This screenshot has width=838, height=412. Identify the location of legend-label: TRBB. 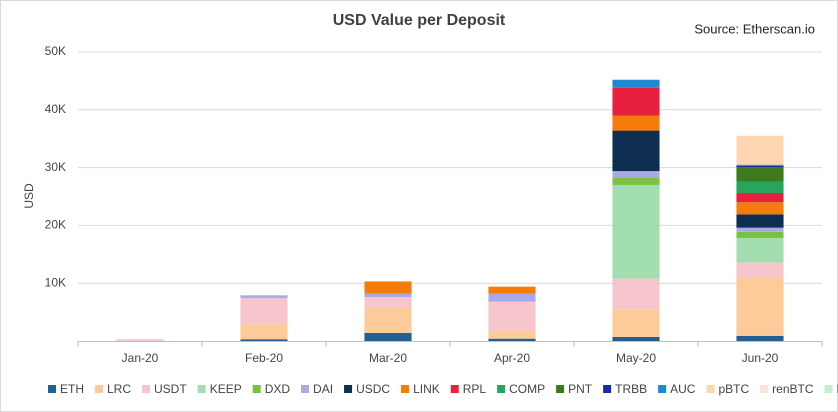
(631, 389).